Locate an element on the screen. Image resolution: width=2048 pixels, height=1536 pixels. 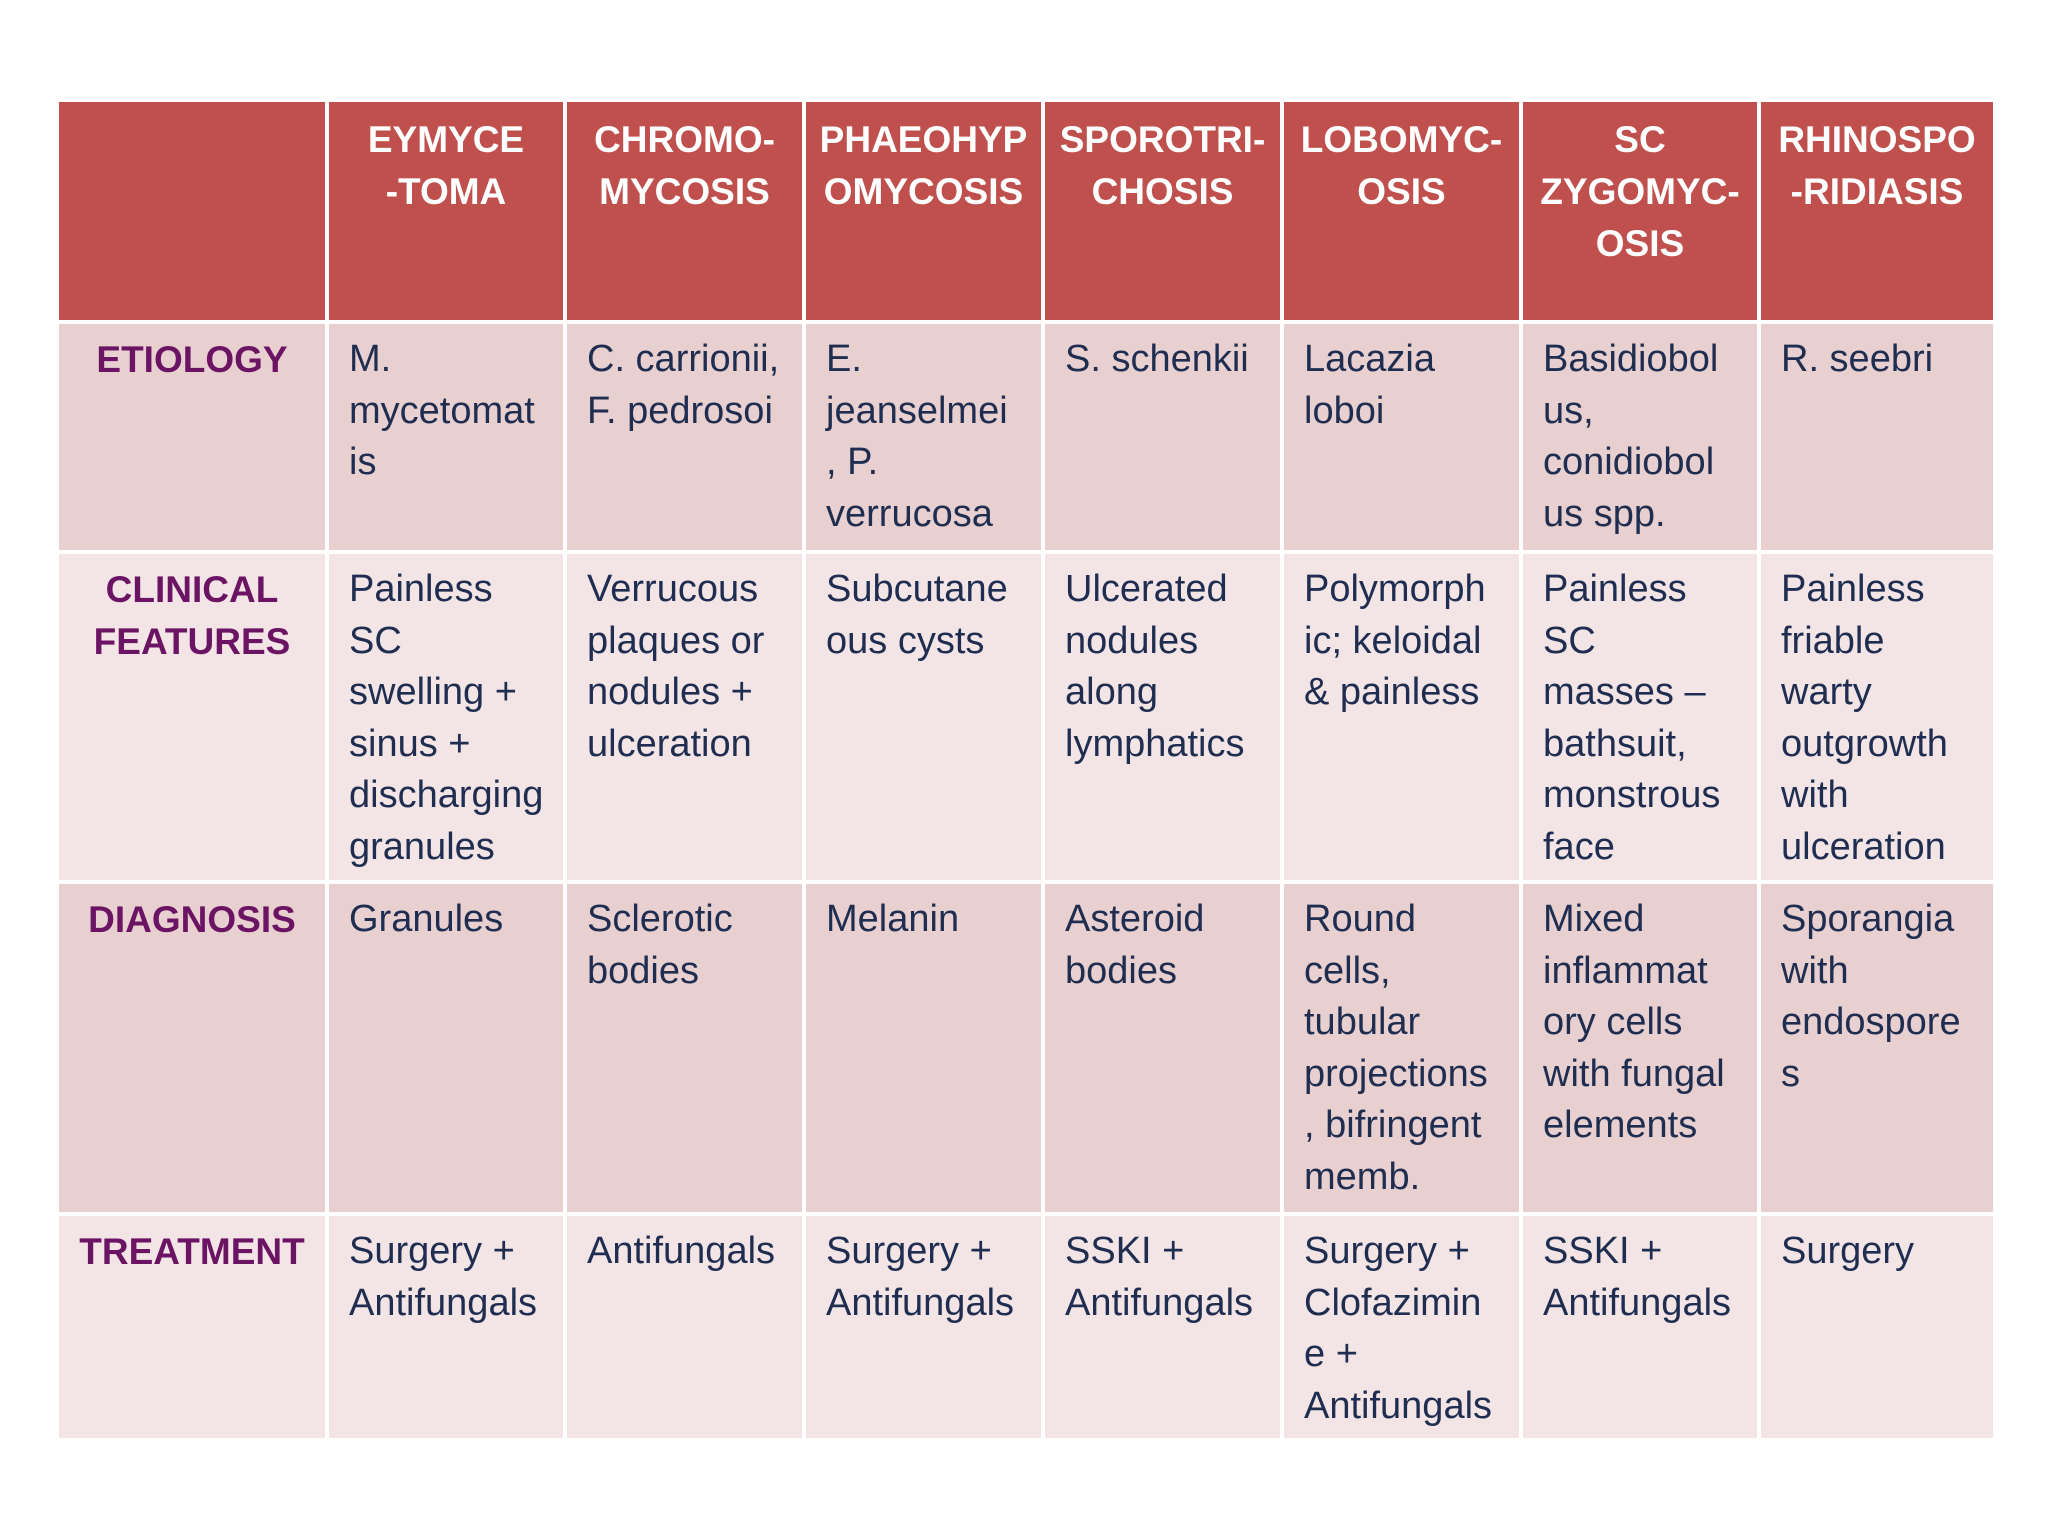
table-cell: Polymorph ic; keloidal & painless is located at coordinates (1401, 717).